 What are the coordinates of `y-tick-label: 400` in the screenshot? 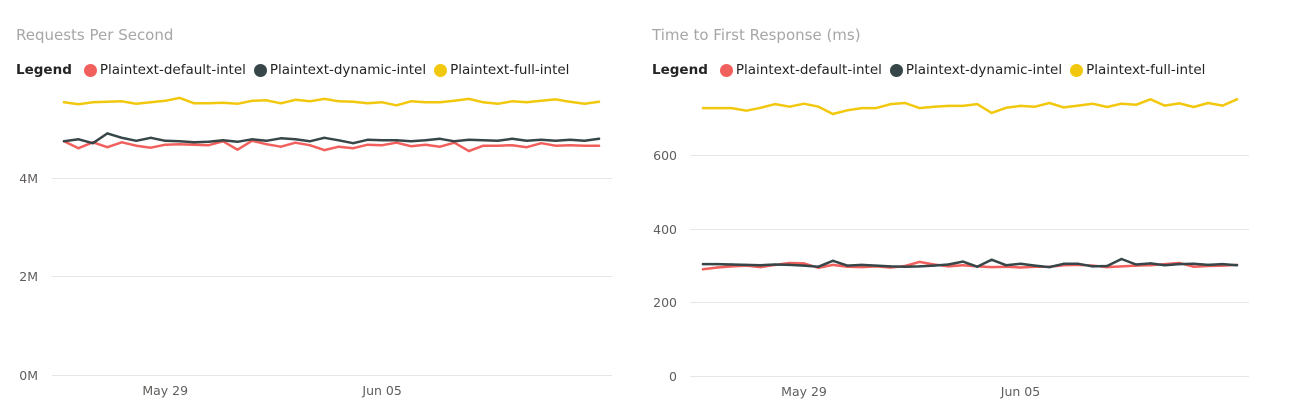 It's located at (665, 229).